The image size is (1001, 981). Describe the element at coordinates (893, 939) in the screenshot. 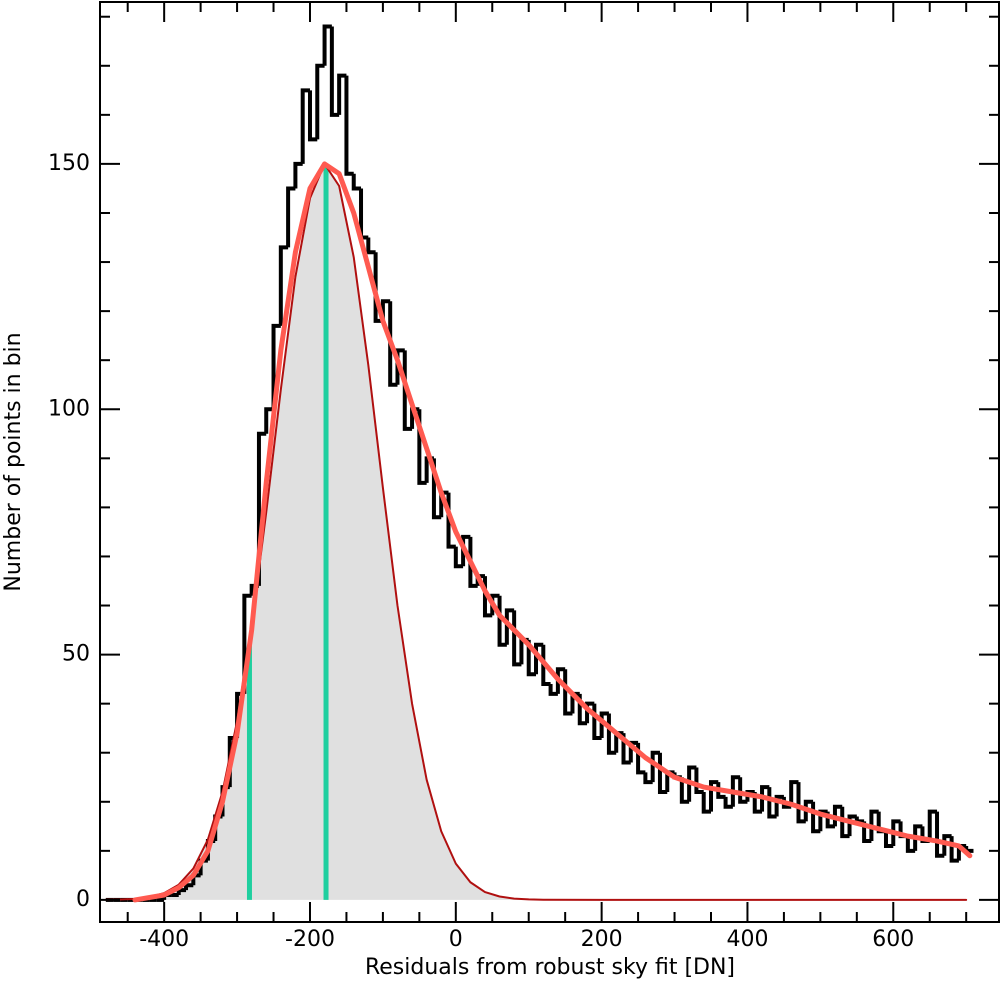

I see `x-tick-label: 600` at that location.